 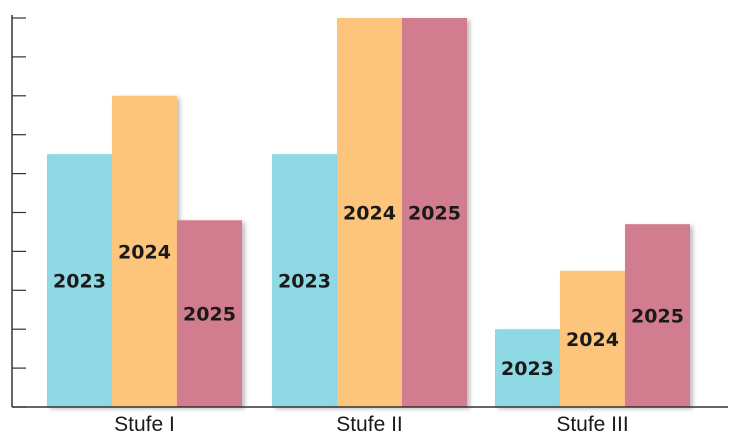 I want to click on bar-stufe-i-2025, so click(x=209, y=313).